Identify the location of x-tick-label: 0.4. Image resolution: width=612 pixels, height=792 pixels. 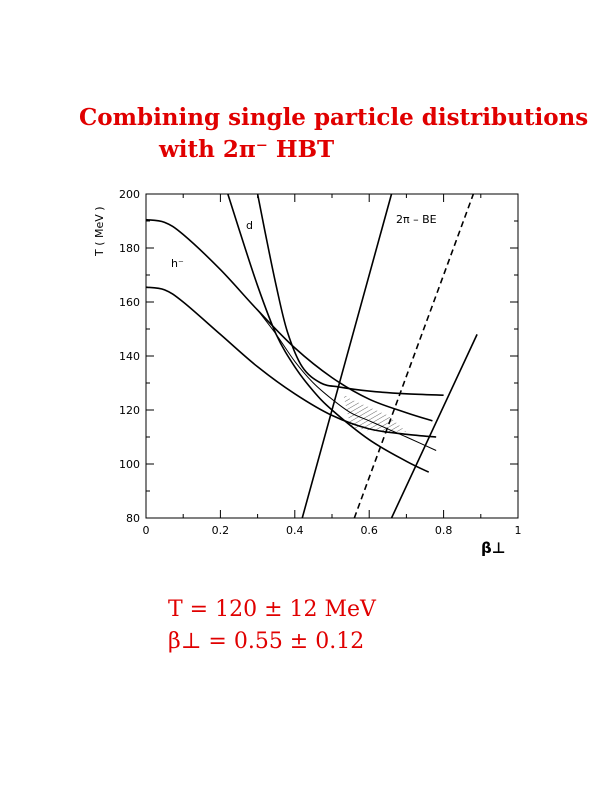
(295, 530).